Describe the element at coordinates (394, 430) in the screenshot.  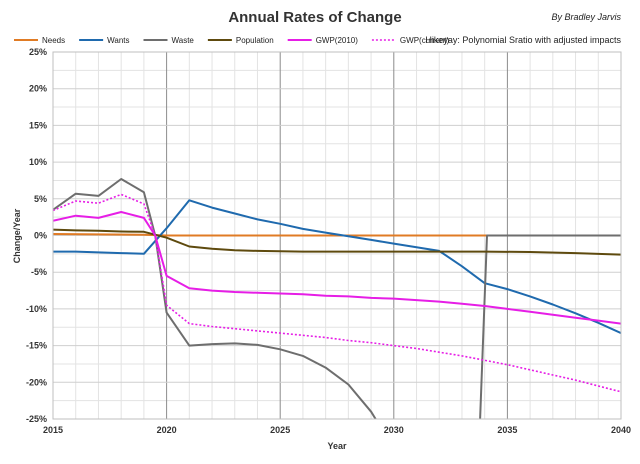
I see `x-tick-label: 2030` at that location.